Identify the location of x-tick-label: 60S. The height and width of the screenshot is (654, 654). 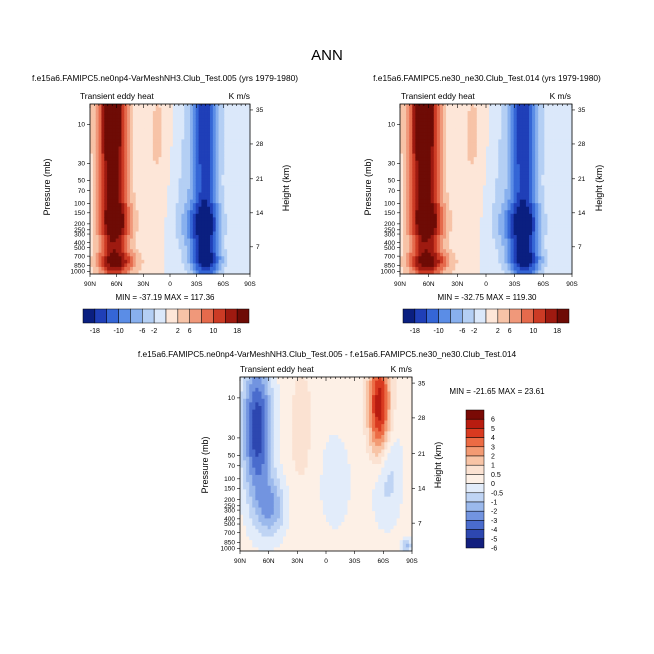
(224, 284).